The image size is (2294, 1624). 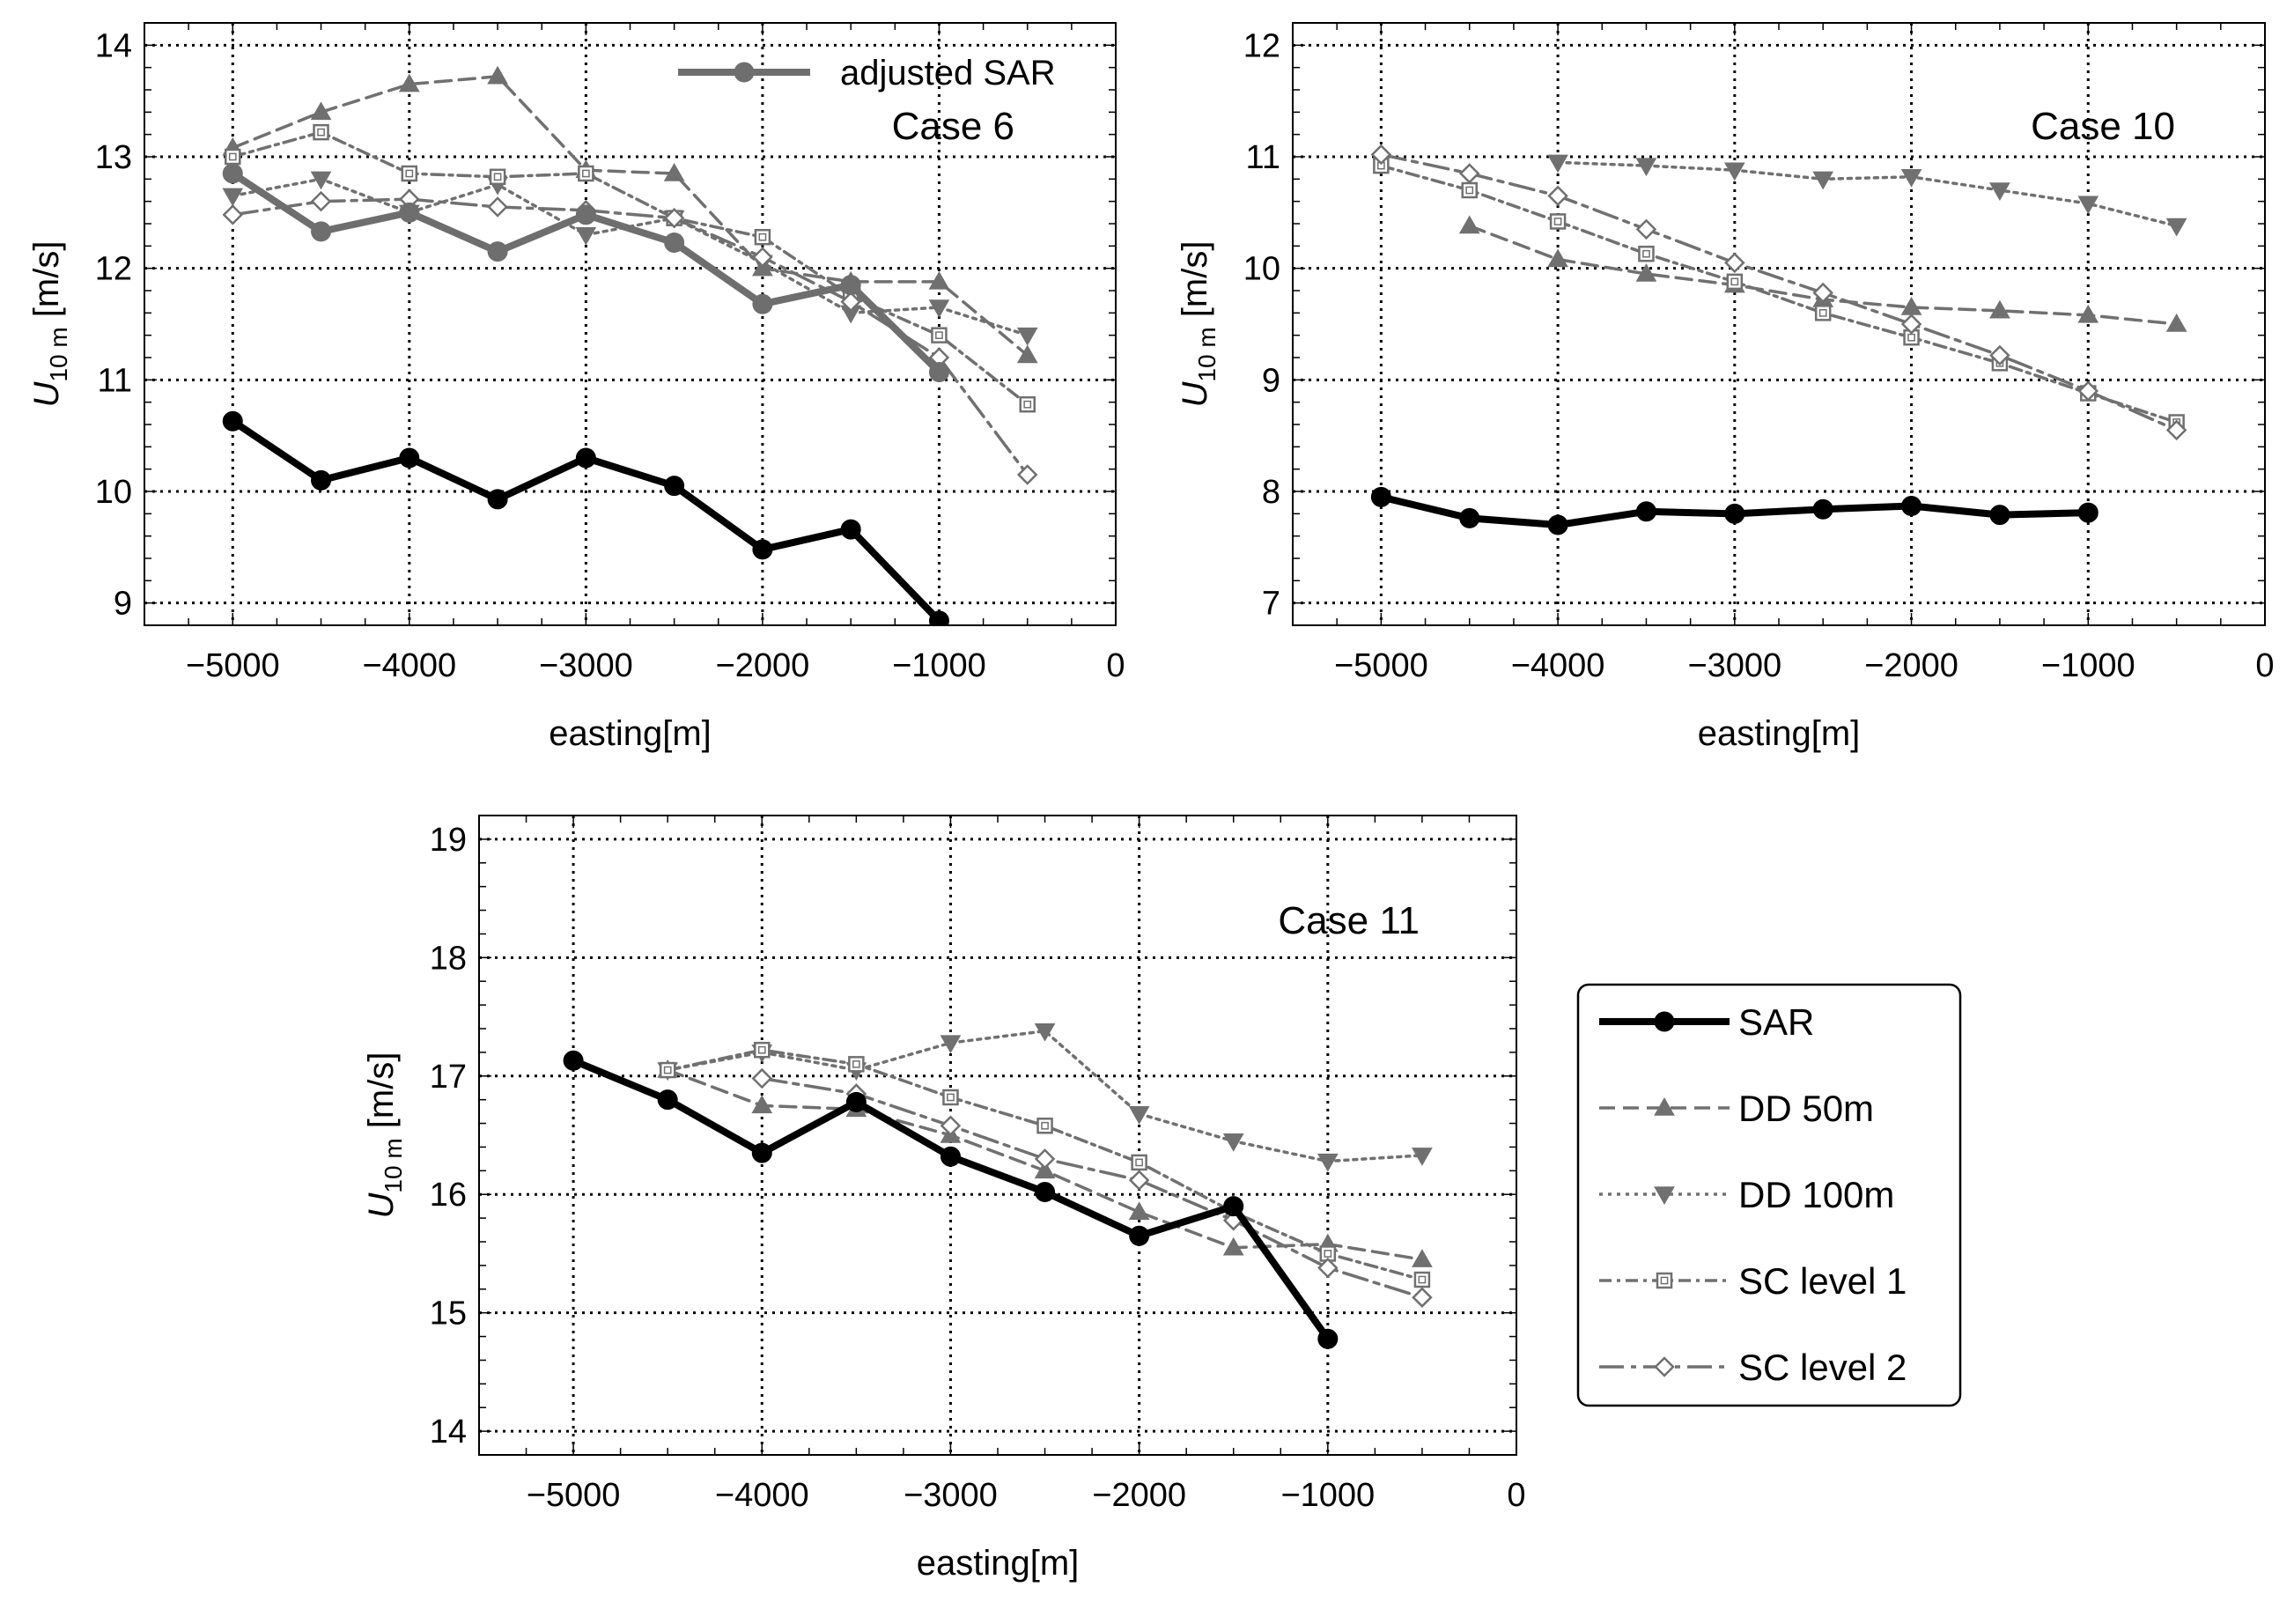 What do you see at coordinates (1092, 1187) in the screenshot?
I see `series-line-sc2` at bounding box center [1092, 1187].